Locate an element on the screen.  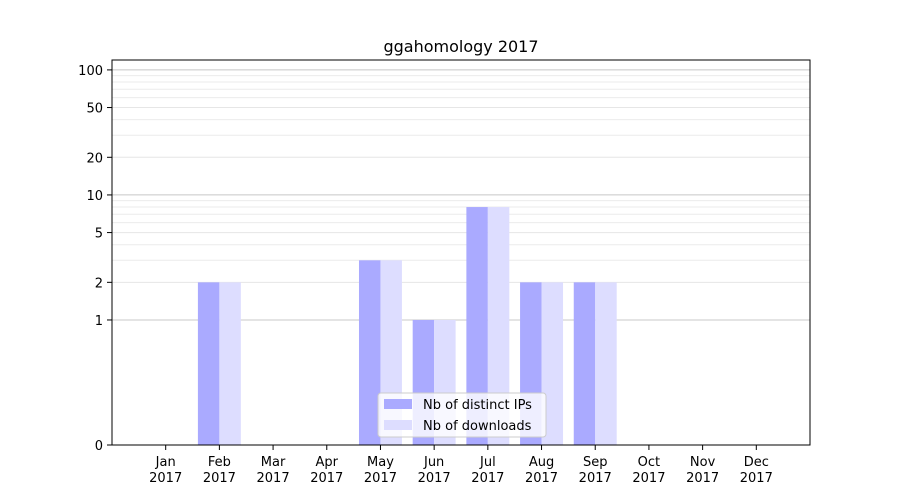
x-tick-label-month: Mar is located at coordinates (273, 462).